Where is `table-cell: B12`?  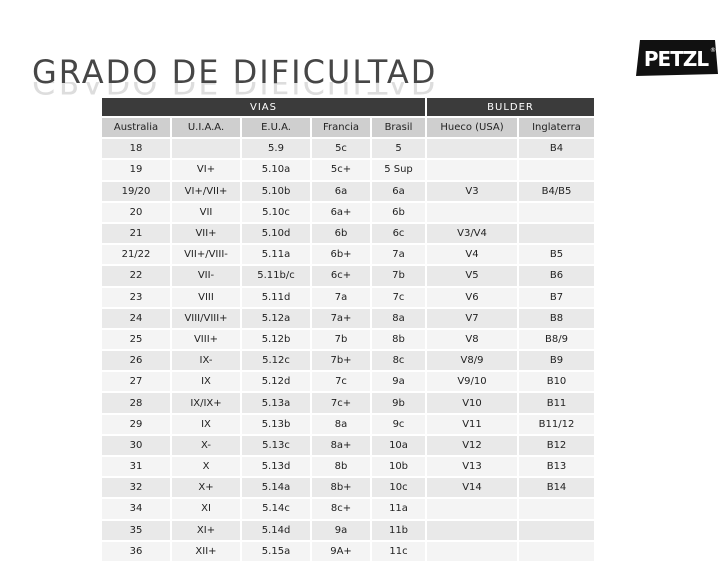 table-cell: B12 is located at coordinates (556, 445).